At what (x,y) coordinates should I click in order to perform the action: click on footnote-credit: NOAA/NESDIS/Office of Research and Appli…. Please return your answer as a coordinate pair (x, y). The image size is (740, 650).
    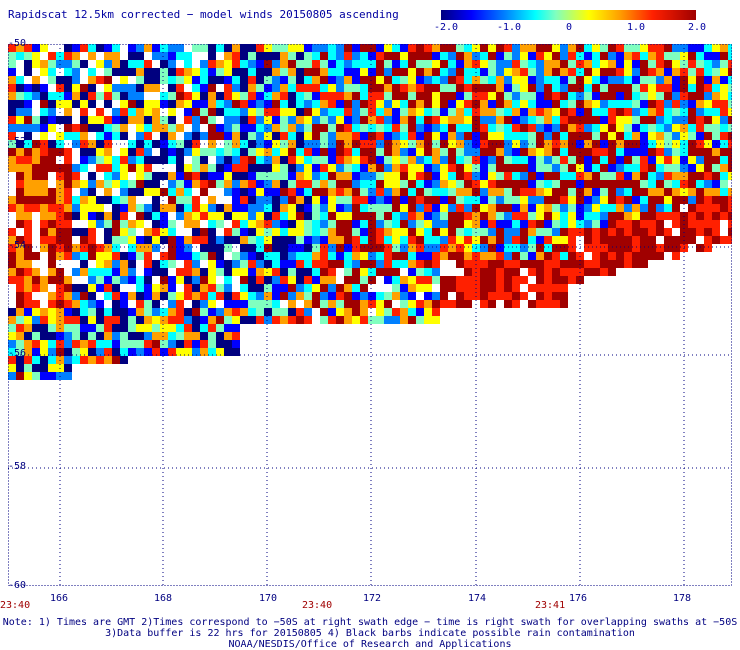
    Looking at the image, I should click on (370, 644).